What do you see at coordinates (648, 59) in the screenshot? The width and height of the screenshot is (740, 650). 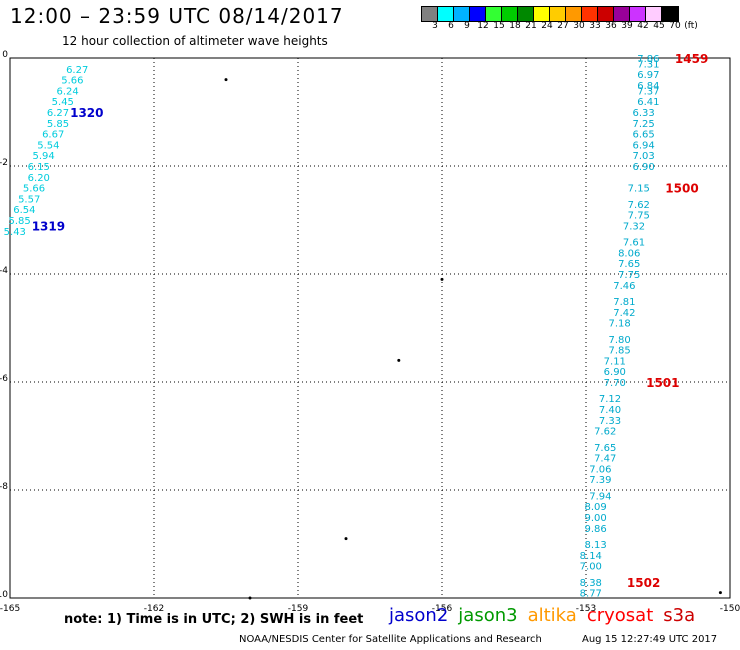 I see `wave-height-label: 7.86` at bounding box center [648, 59].